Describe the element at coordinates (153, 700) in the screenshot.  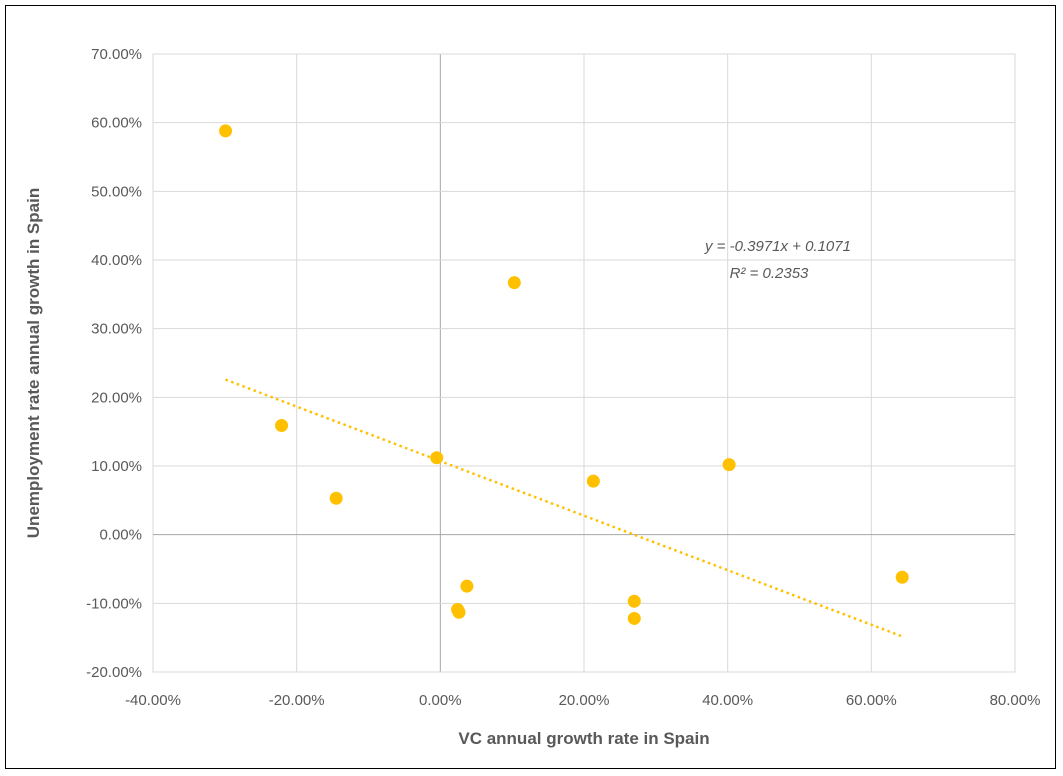
I see `x-tick-label: -40.00%` at that location.